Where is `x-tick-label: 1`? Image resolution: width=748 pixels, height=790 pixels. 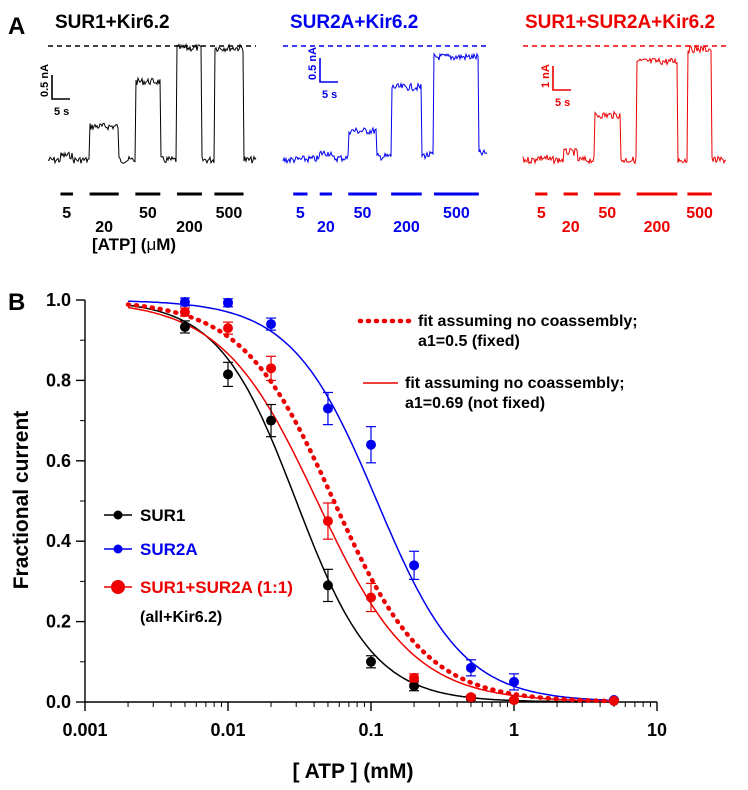
x-tick-label: 1 is located at coordinates (514, 730).